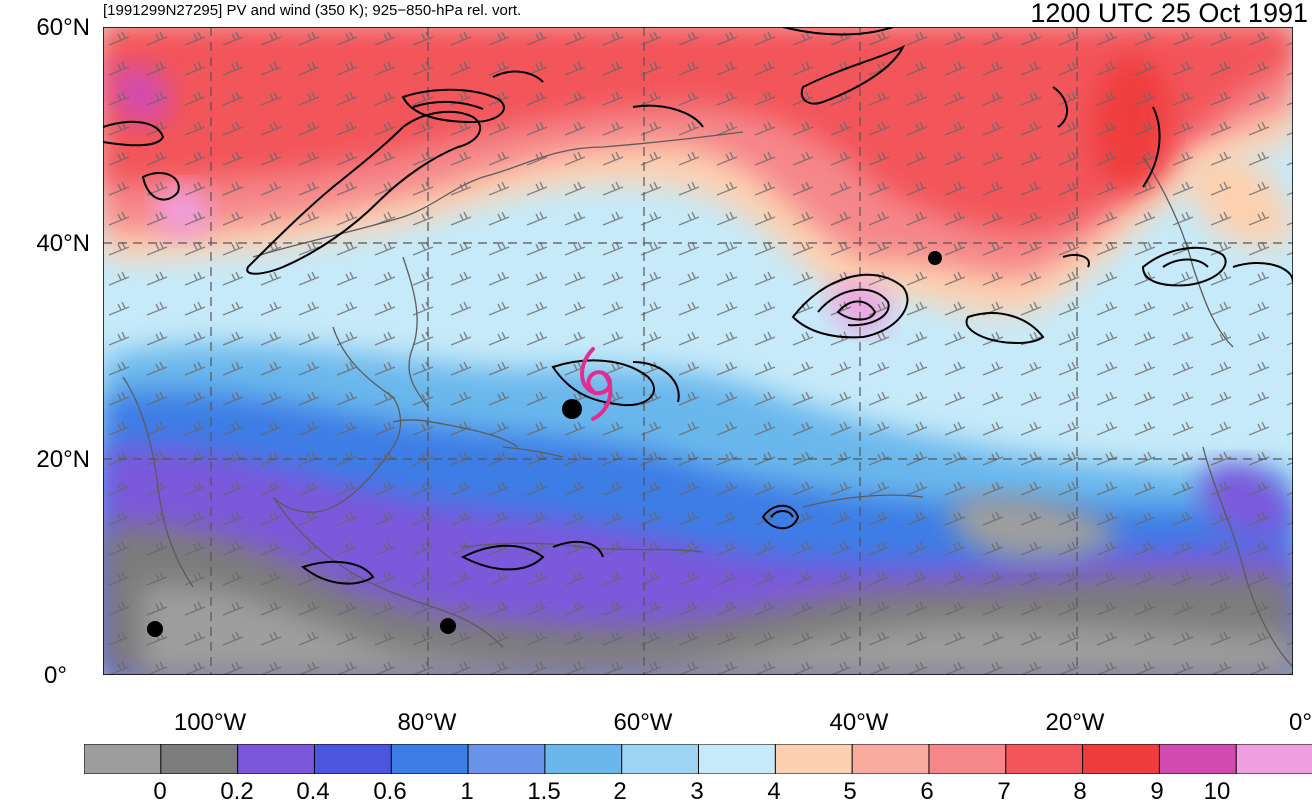 The height and width of the screenshot is (805, 1312). What do you see at coordinates (63, 27) in the screenshot?
I see `lat-label-60n: 60°N` at bounding box center [63, 27].